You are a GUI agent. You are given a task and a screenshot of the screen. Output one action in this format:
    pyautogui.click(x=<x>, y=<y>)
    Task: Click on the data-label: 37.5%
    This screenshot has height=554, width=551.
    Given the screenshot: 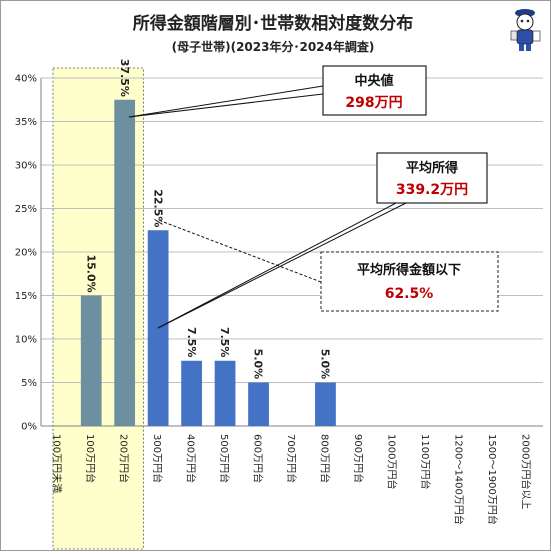 What is the action you would take?
    pyautogui.click(x=124, y=78)
    